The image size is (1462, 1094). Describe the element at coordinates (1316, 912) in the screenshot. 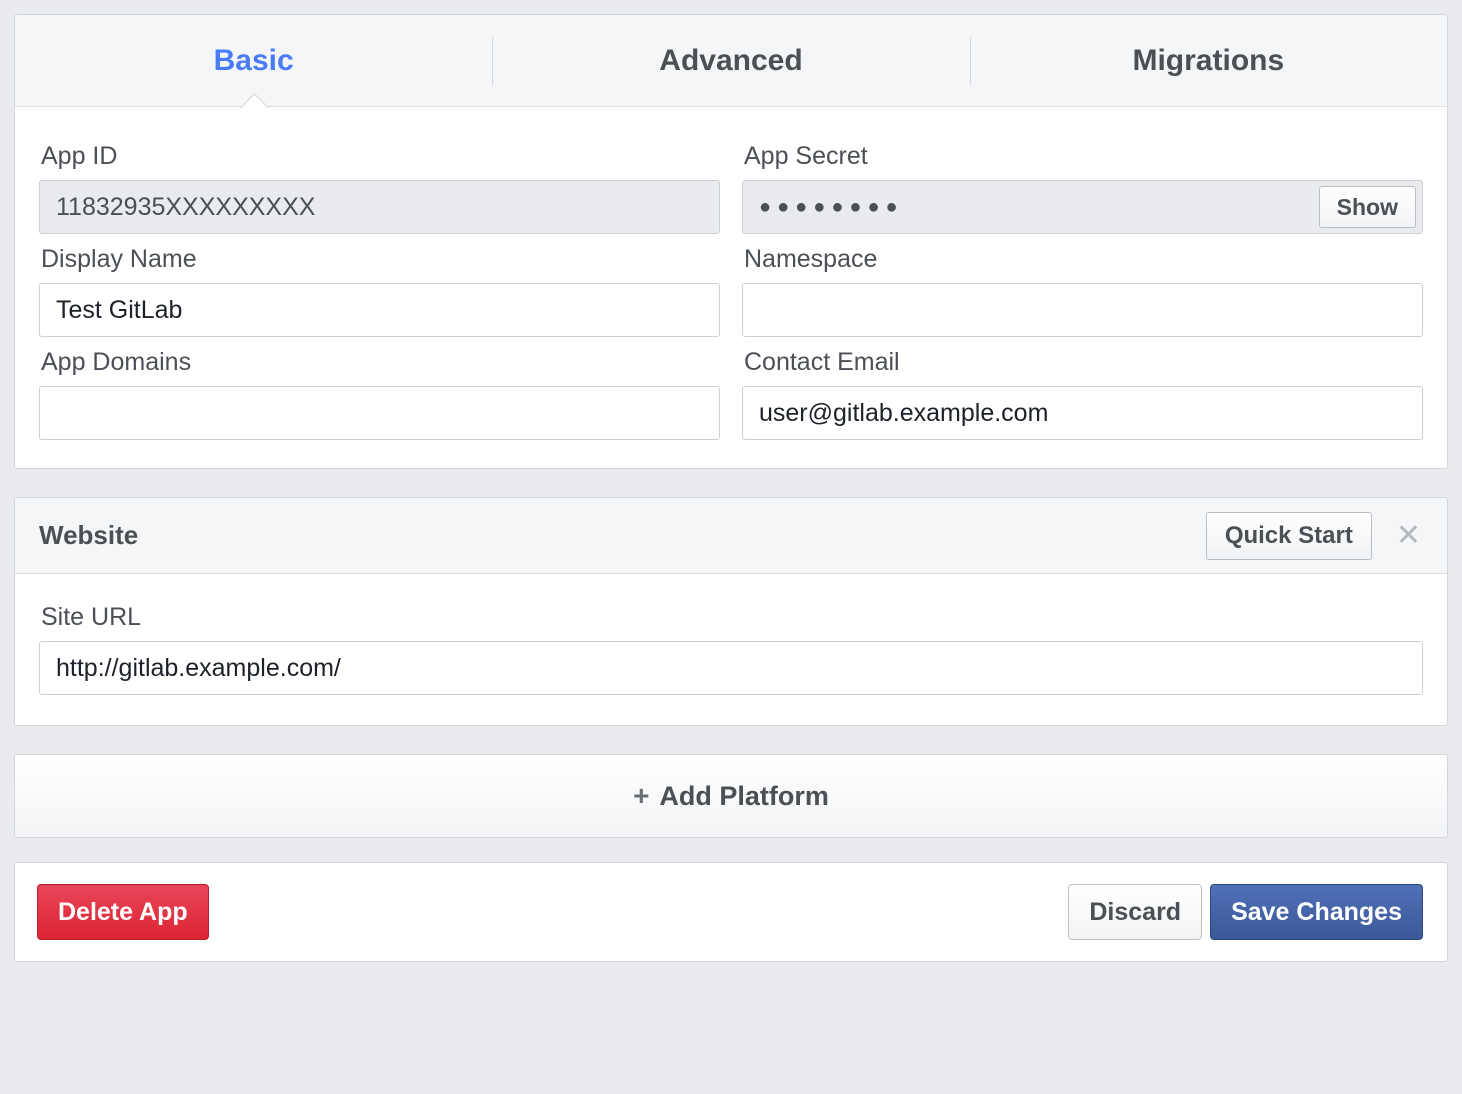

I see `save-changes-button: Save Changes` at that location.